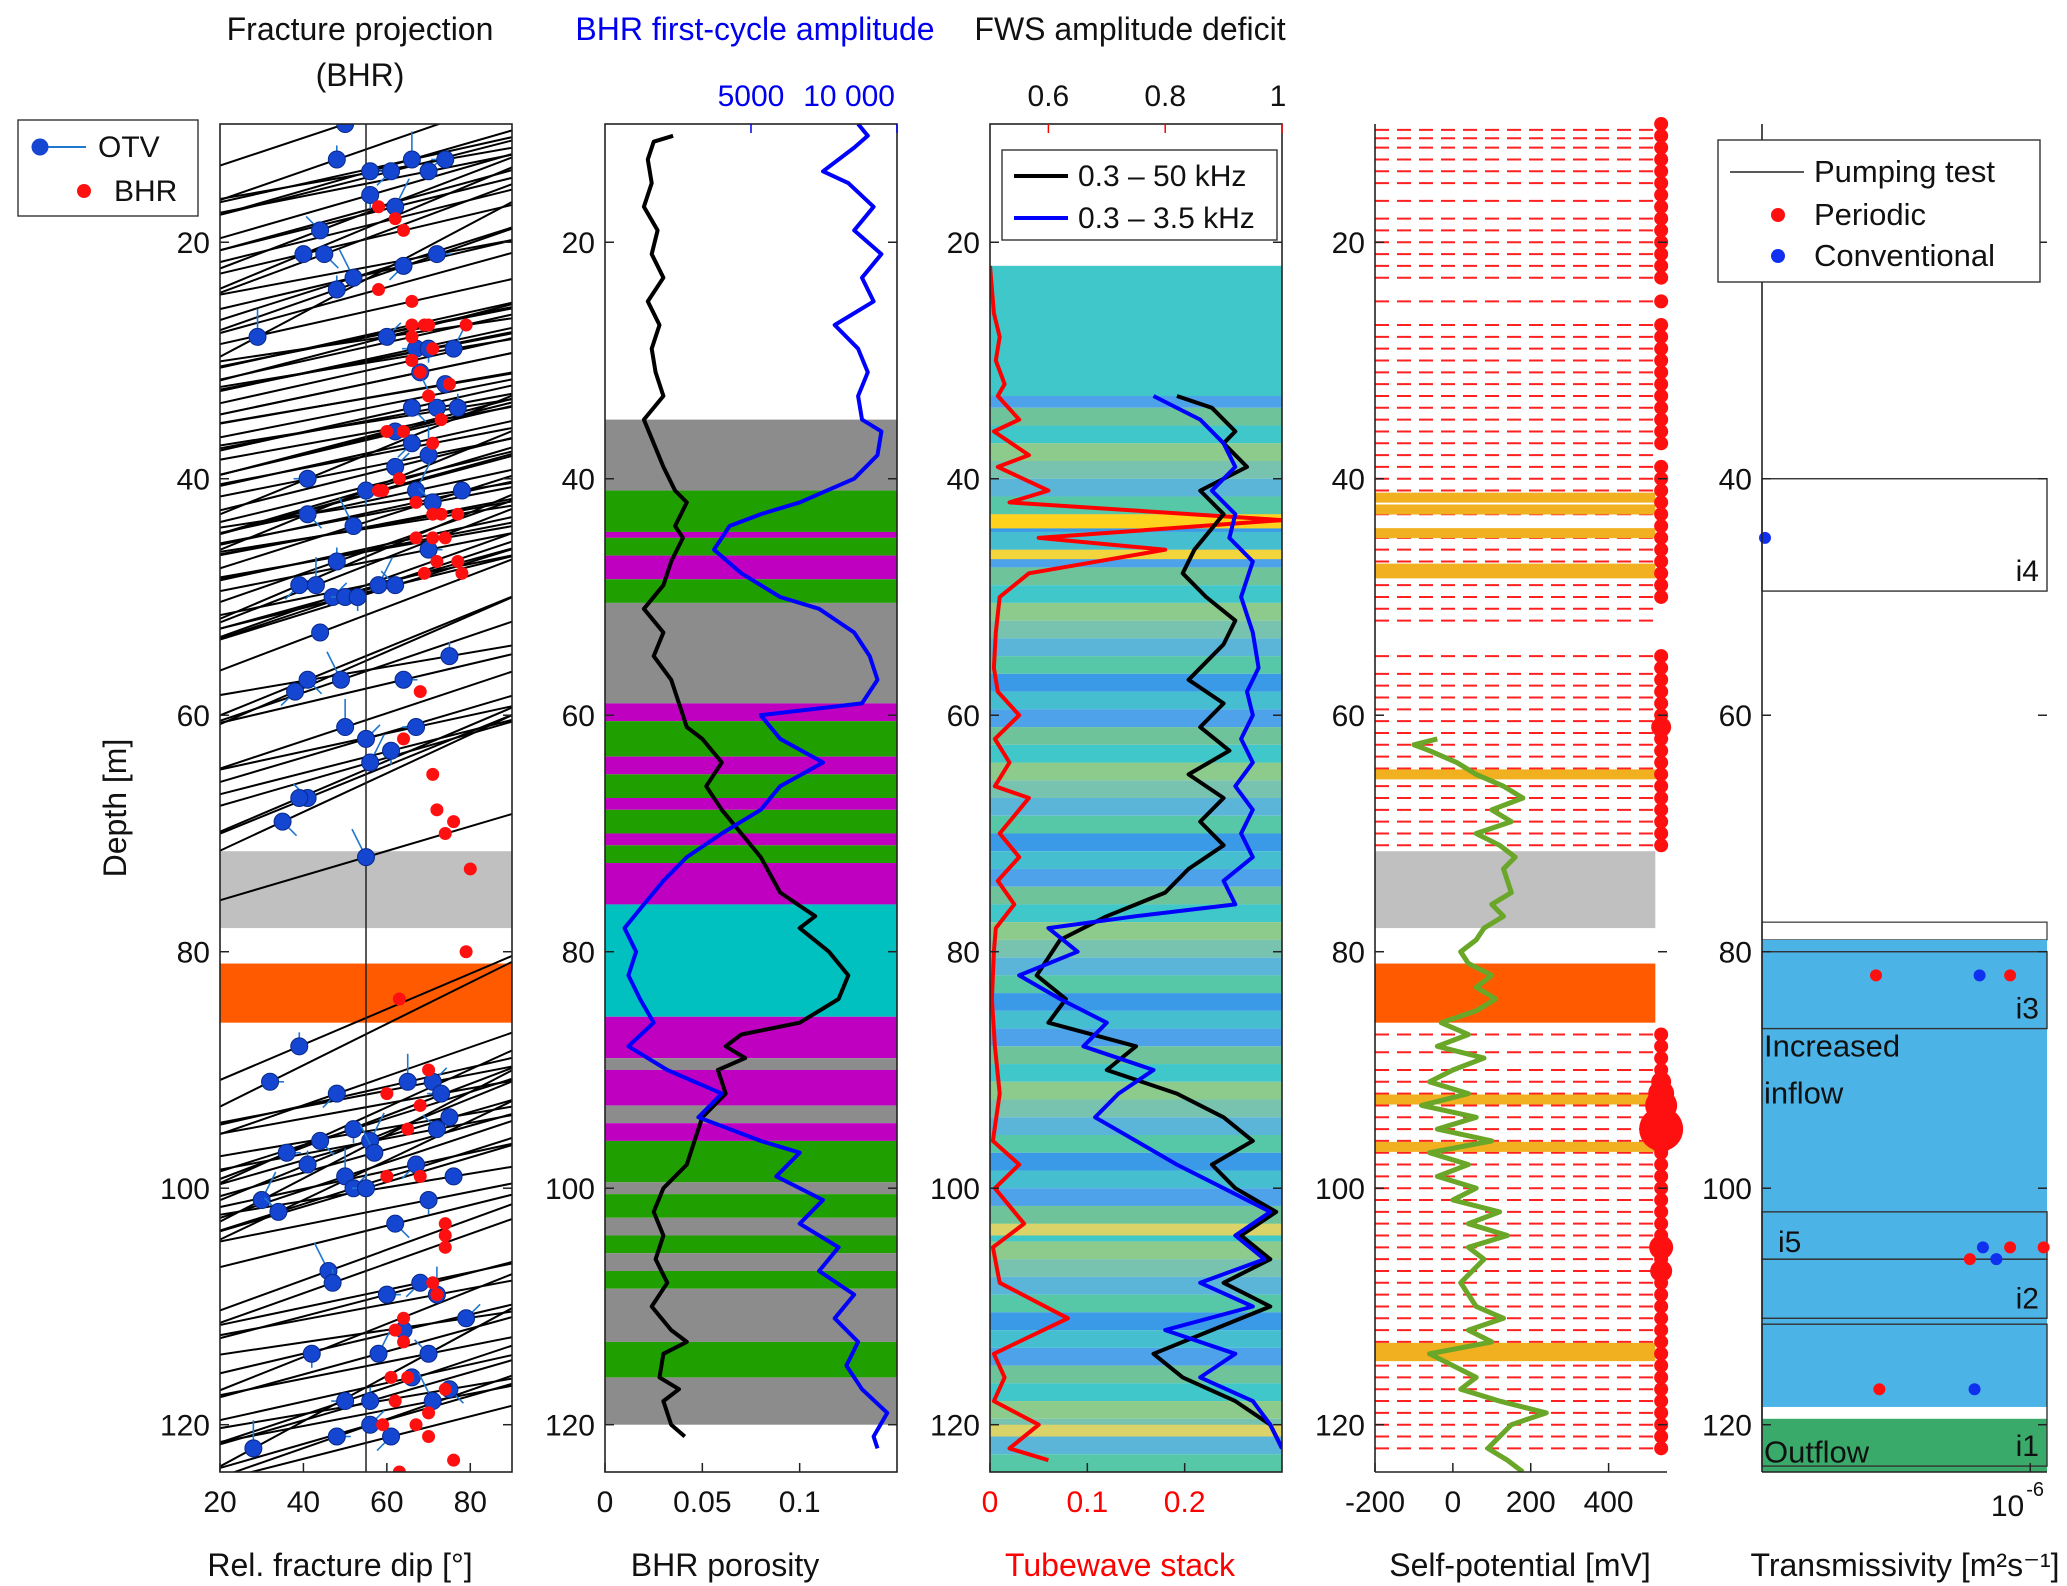  What do you see at coordinates (963, 716) in the screenshot?
I see `y-tick-label: 60` at bounding box center [963, 716].